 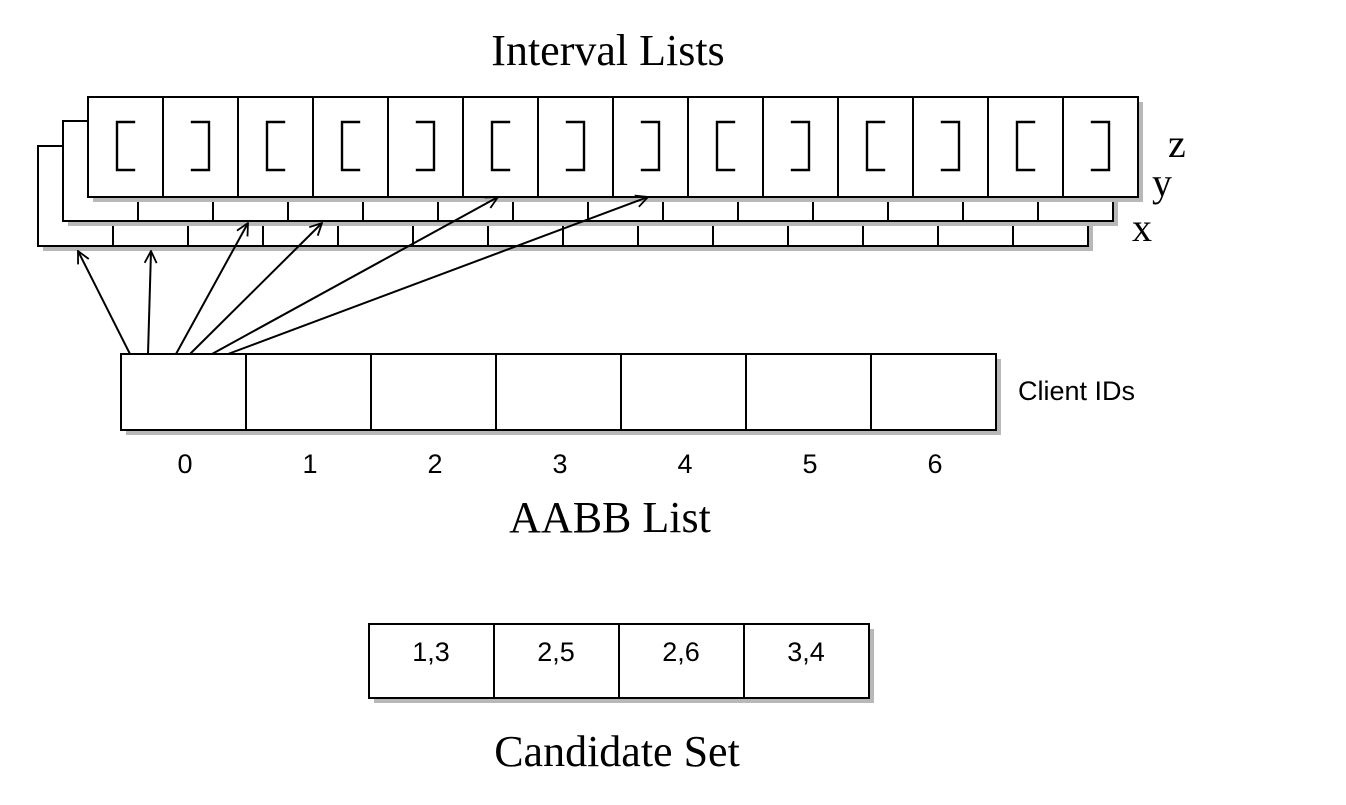 I want to click on aabb-index-labels: 0 1 2 3 4 5 6, so click(x=559, y=464).